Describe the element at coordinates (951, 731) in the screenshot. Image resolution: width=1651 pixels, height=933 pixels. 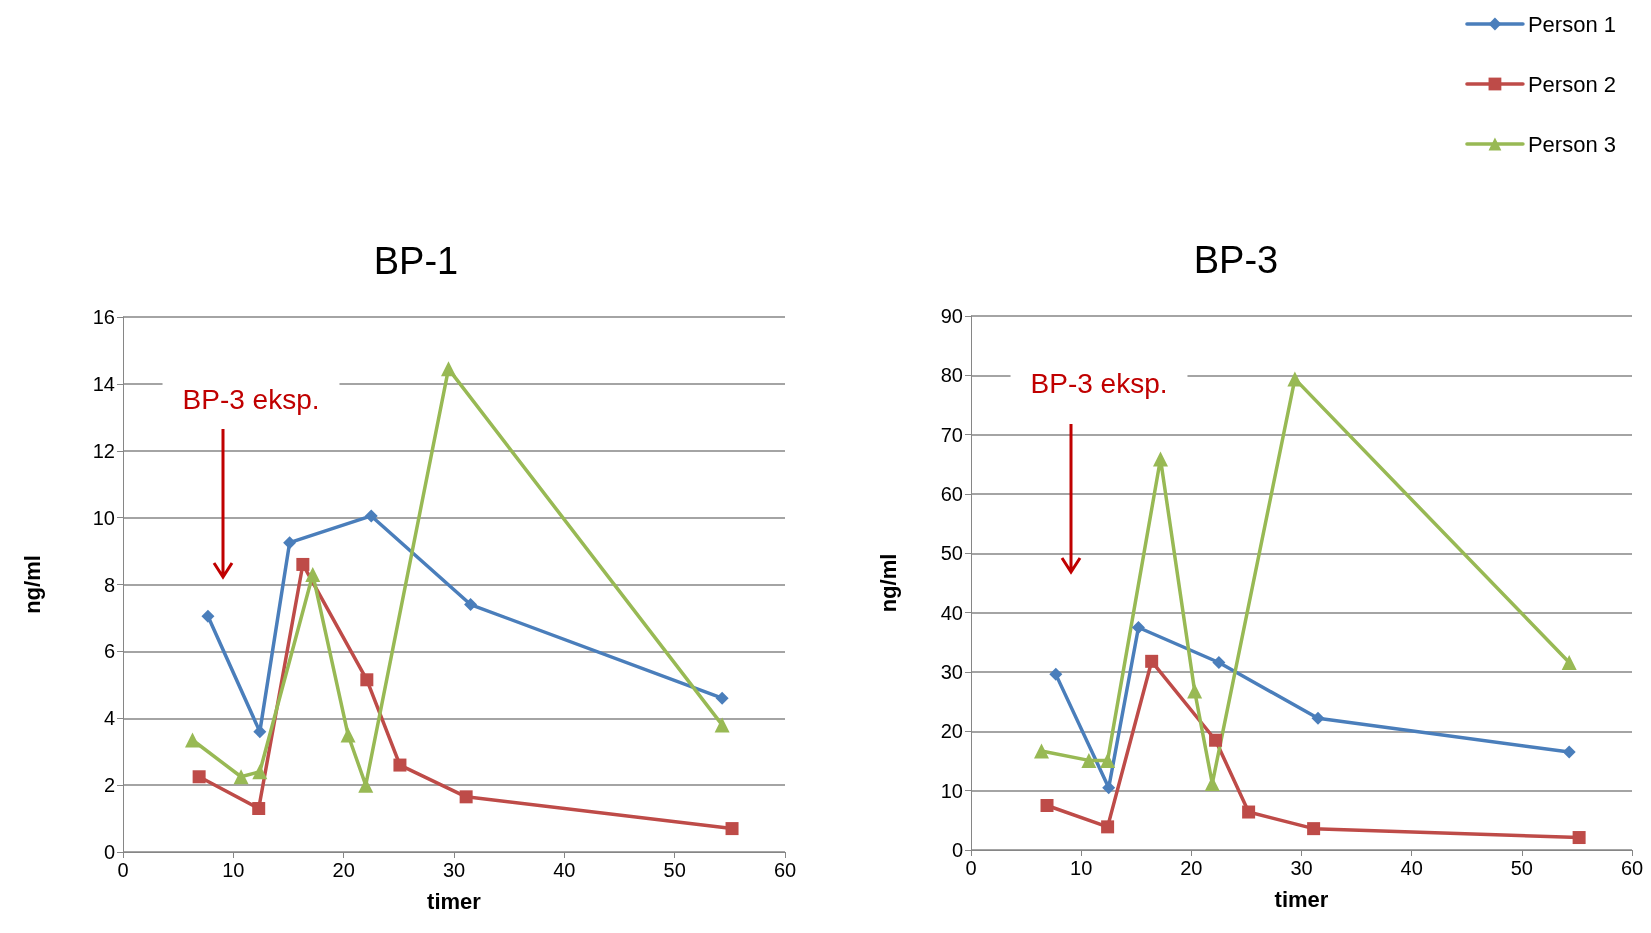
I see `y-tick-label: 20` at that location.